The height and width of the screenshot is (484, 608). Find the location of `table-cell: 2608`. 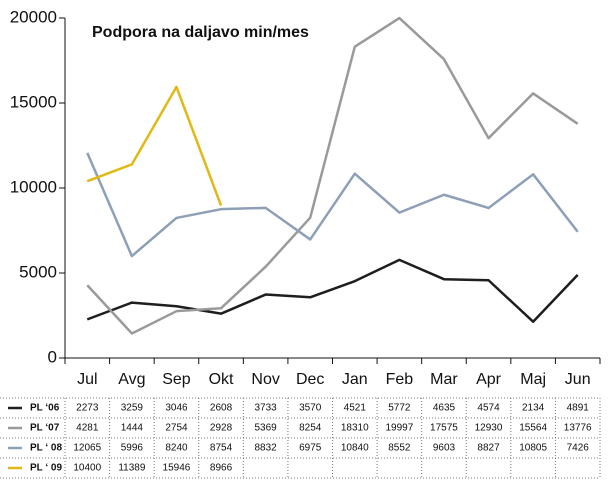

table-cell: 2608 is located at coordinates (221, 408).